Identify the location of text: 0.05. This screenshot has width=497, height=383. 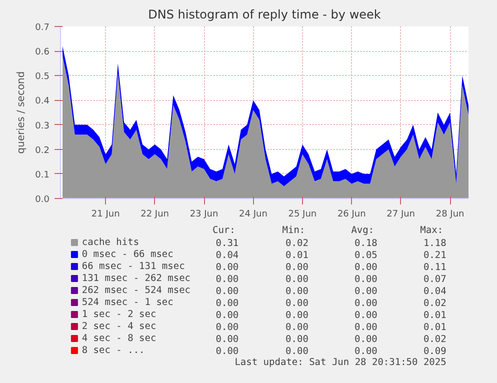
(366, 255).